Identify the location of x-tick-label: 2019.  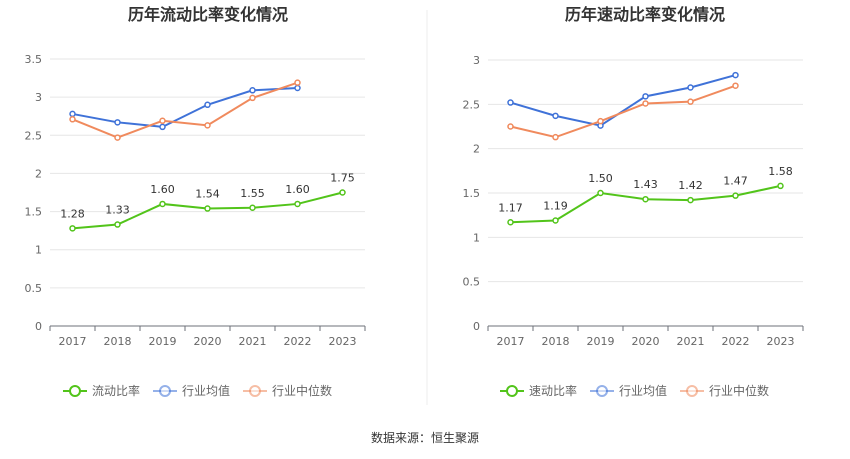
(163, 341).